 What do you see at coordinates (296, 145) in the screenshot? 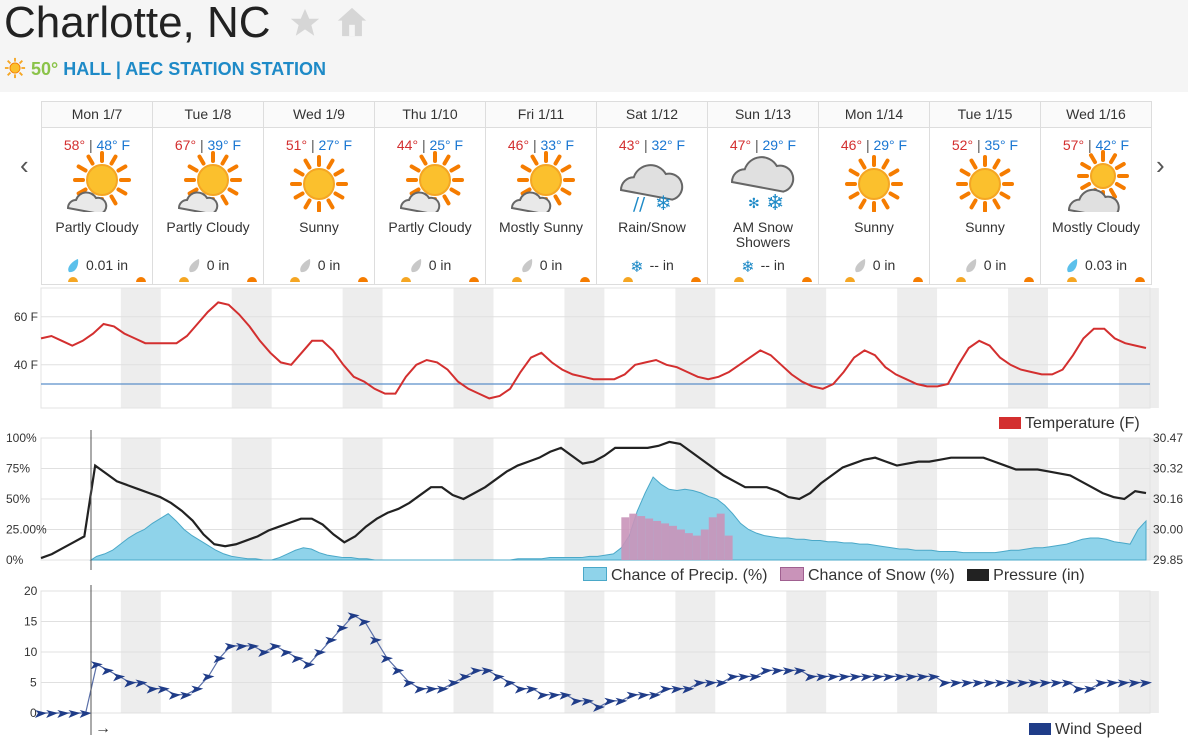
I see `high-temp: 51°` at bounding box center [296, 145].